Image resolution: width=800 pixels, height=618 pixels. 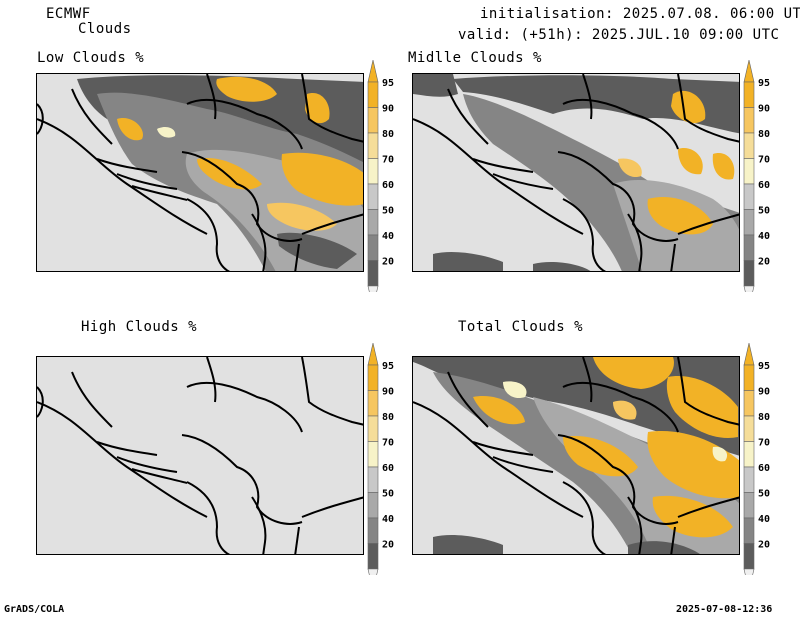 I want to click on map-panel-middle, so click(x=576, y=172).